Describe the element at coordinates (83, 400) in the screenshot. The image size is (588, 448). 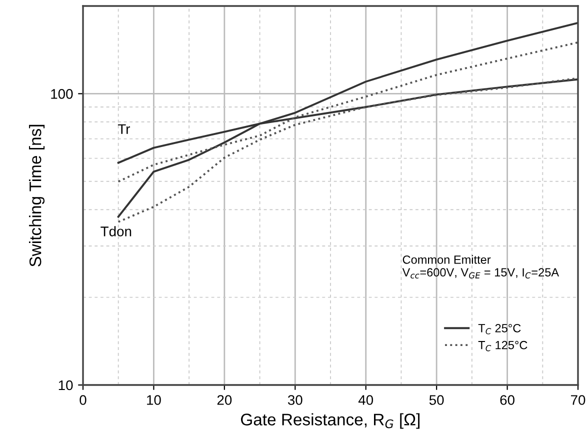
I see `x-tick-label: 0` at that location.